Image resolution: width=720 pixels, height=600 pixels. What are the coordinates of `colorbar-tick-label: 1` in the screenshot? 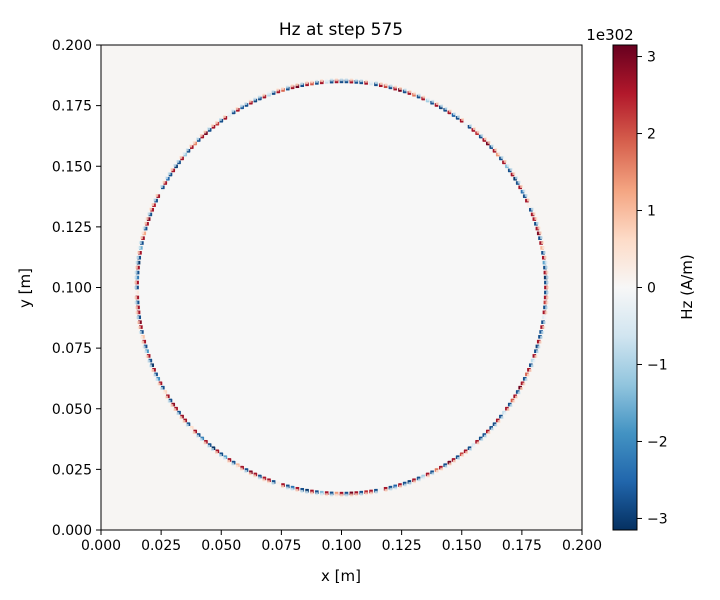 It's located at (651, 212).